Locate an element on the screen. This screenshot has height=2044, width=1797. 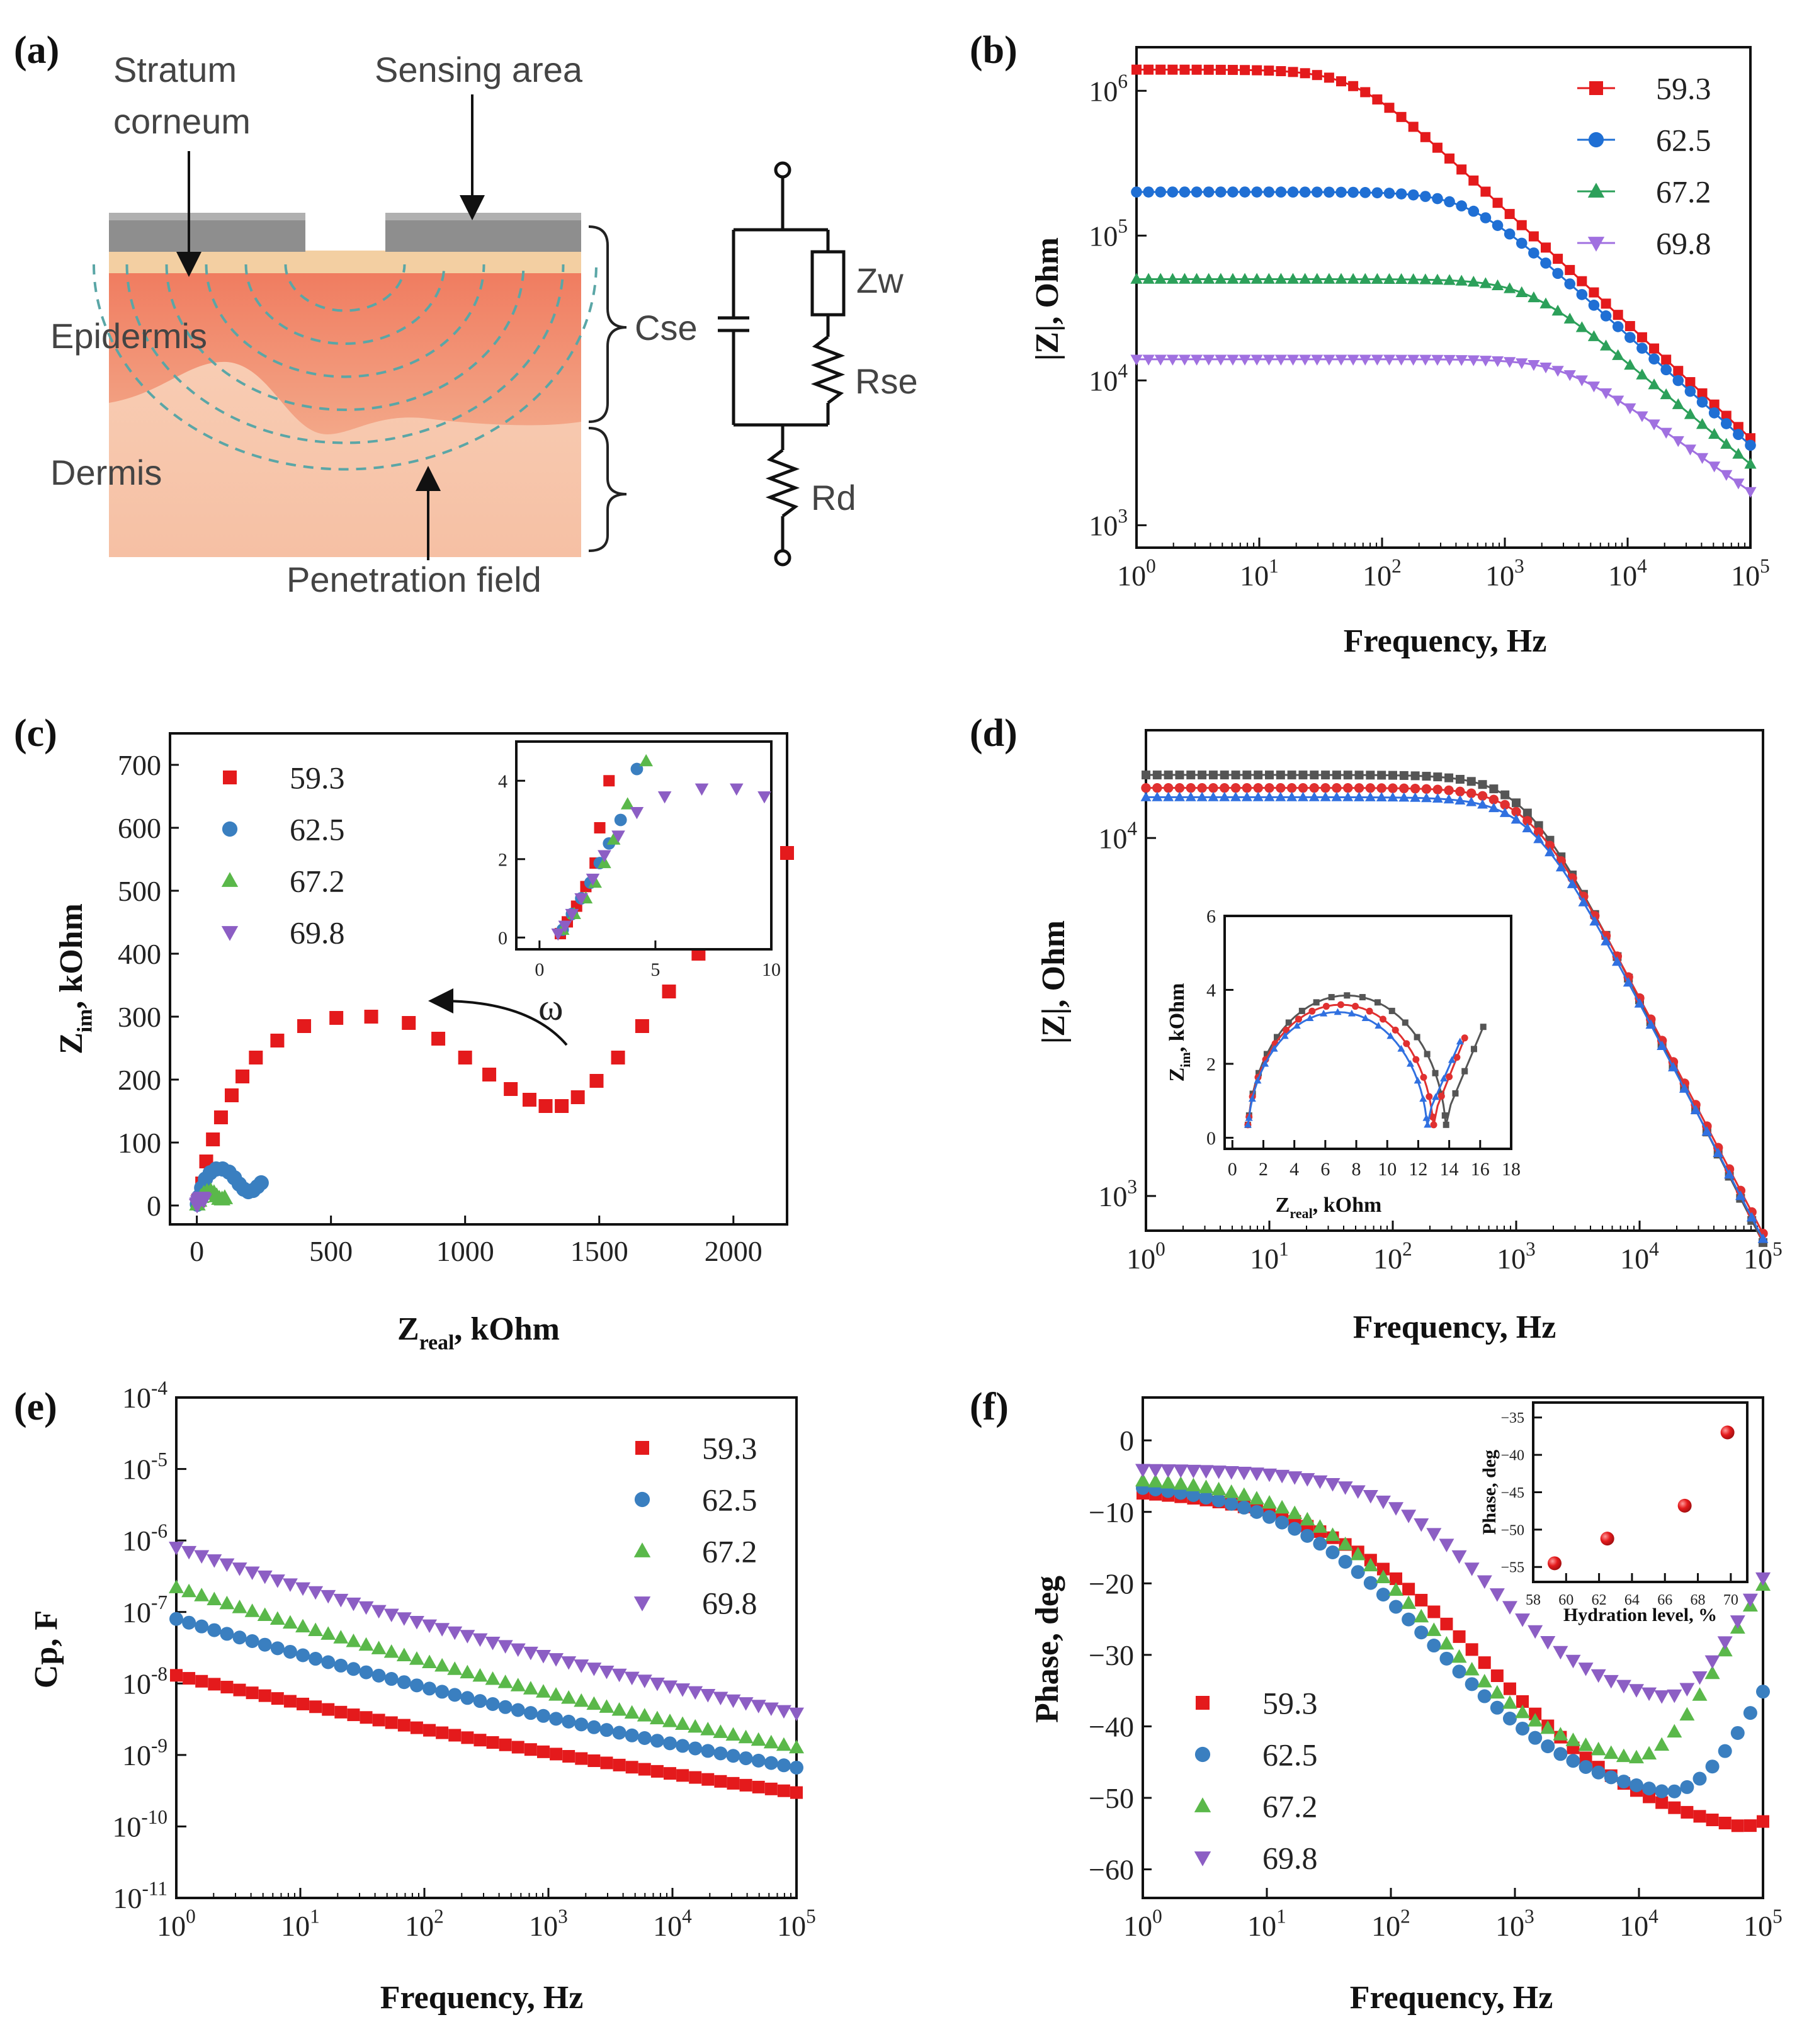
legend-marker is located at coordinates (230, 777).